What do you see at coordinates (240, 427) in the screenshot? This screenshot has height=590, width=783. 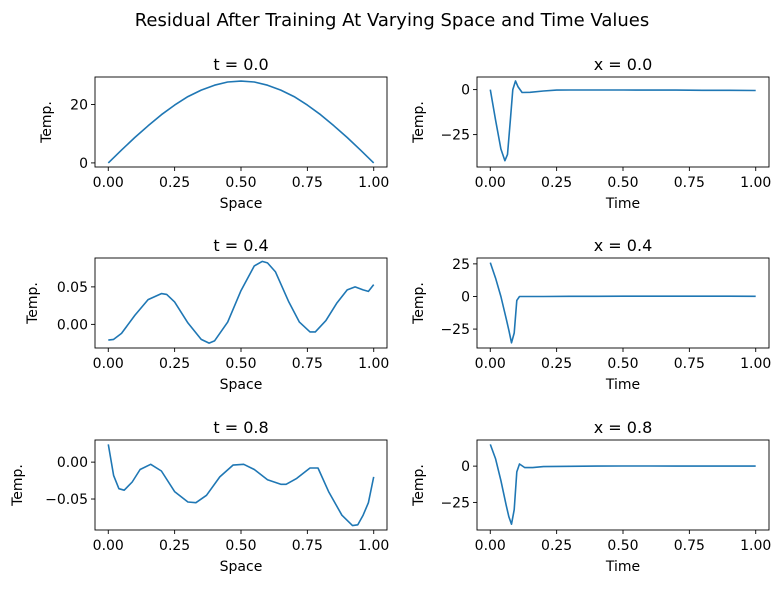 I see `subplot-title: t = 0.8` at bounding box center [240, 427].